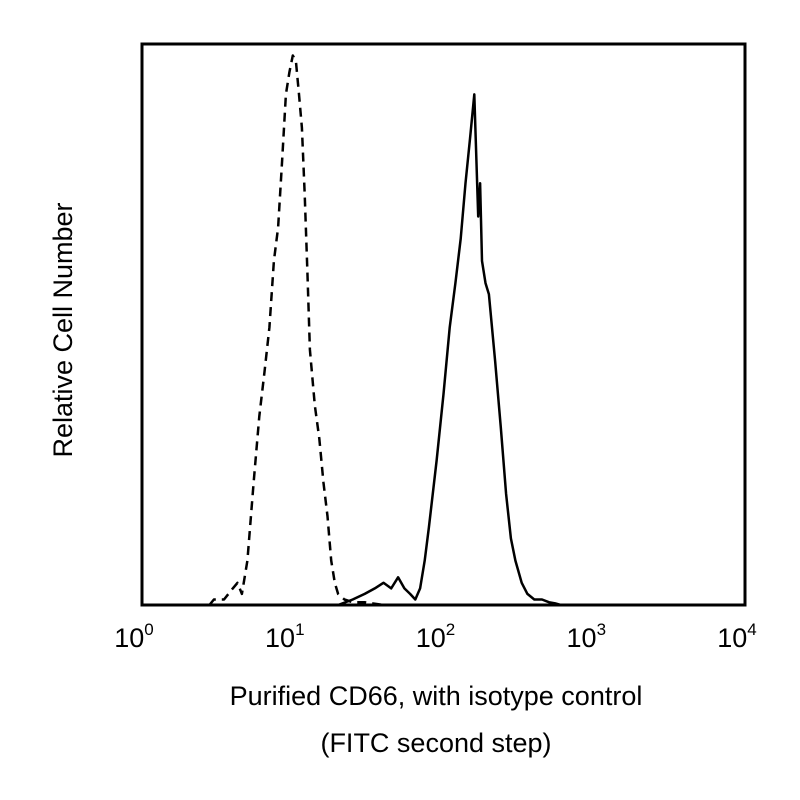 Image resolution: width=800 pixels, height=800 pixels. Describe the element at coordinates (134, 636) in the screenshot. I see `x-tick-label: 10⁰` at that location.